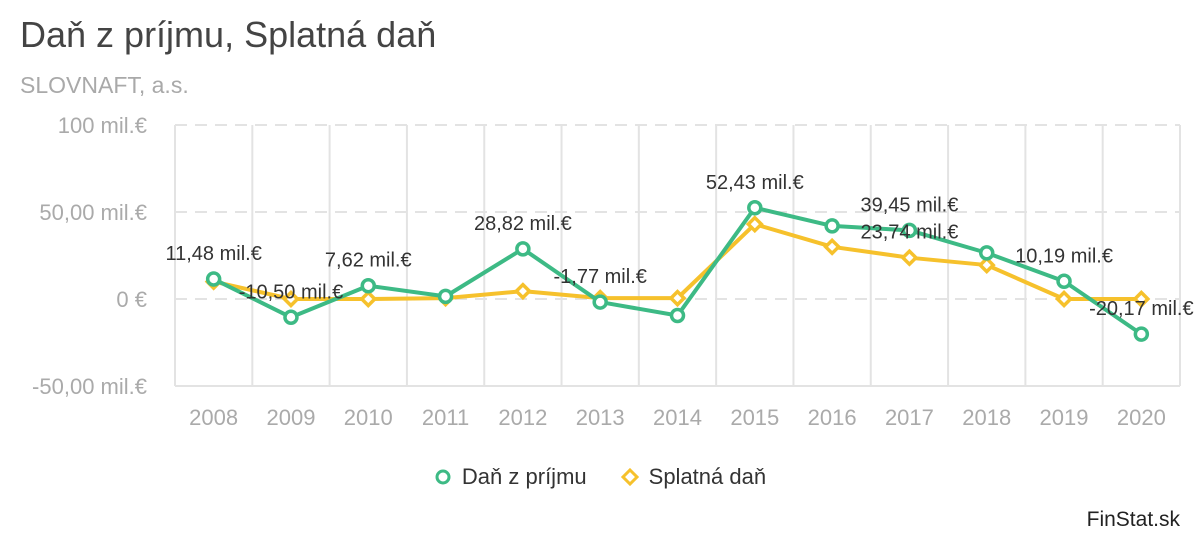 The image size is (1200, 540). What do you see at coordinates (93, 212) in the screenshot?
I see `y-tick-label: 50,00 mil.€` at bounding box center [93, 212].